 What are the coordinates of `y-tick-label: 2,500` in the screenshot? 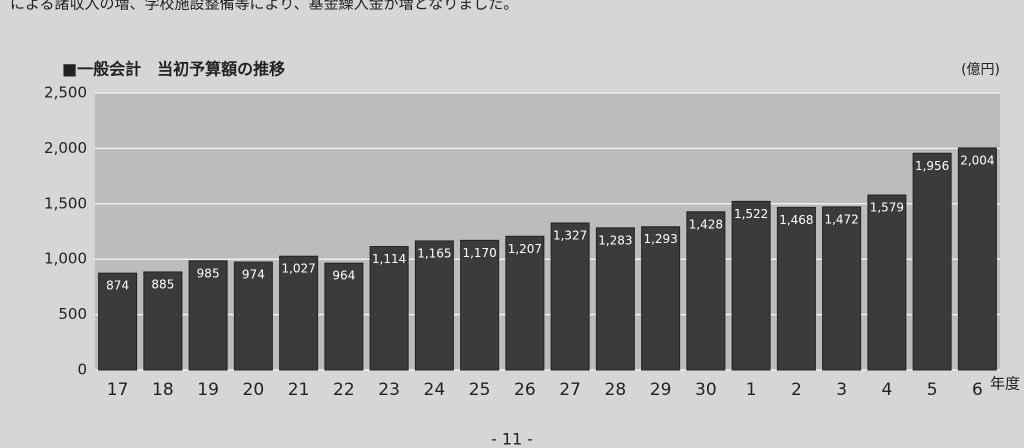 It's located at (65, 93).